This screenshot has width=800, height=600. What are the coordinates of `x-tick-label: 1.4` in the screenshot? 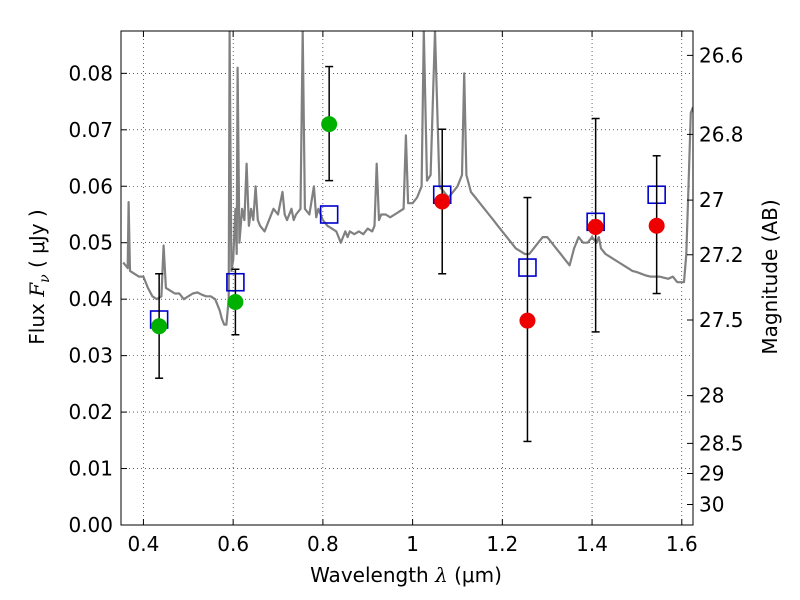 It's located at (592, 544).